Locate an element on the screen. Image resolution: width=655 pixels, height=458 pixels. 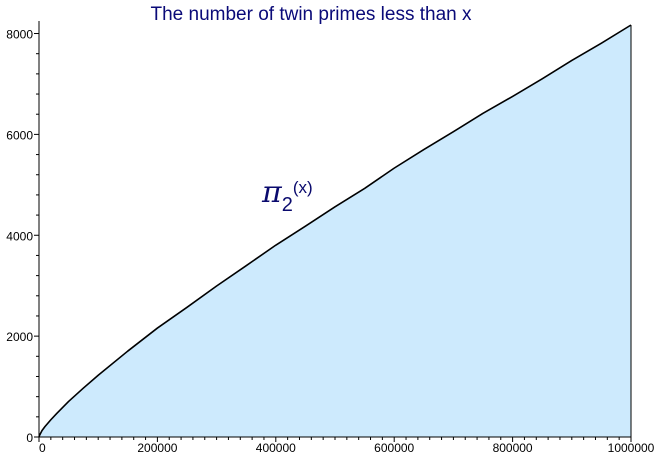
x-tick-label: 1000000 is located at coordinates (631, 447).